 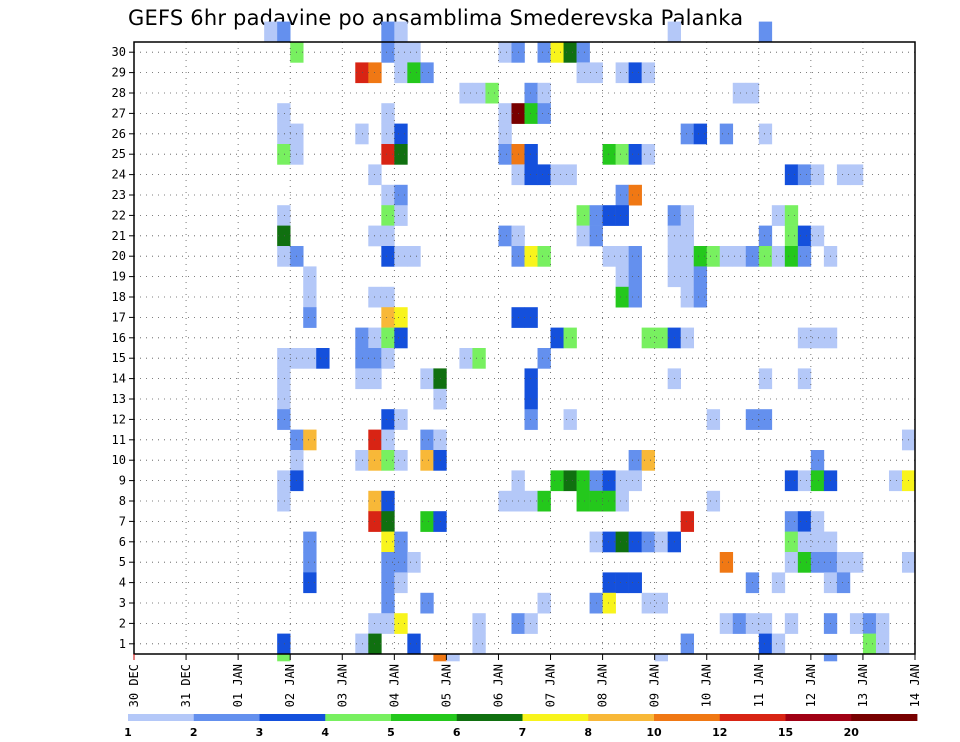 I want to click on x-tick-label: 11 JAN, so click(x=759, y=685).